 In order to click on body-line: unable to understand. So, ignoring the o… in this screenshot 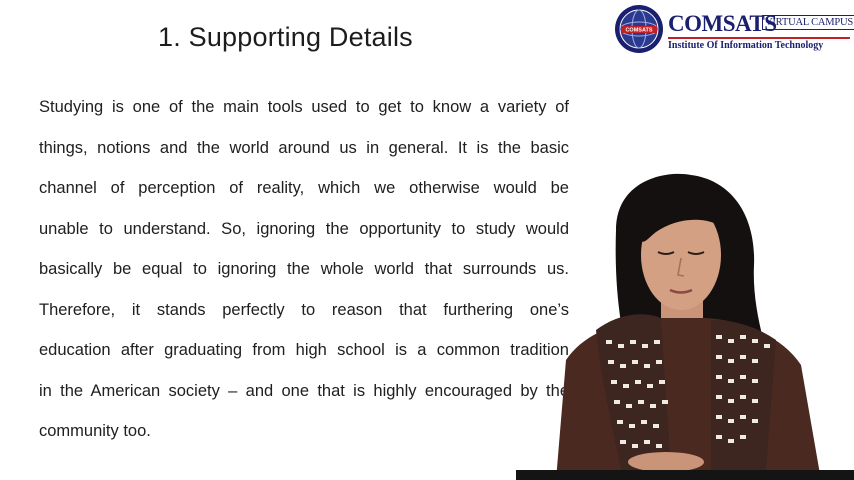, I will do `click(304, 228)`.